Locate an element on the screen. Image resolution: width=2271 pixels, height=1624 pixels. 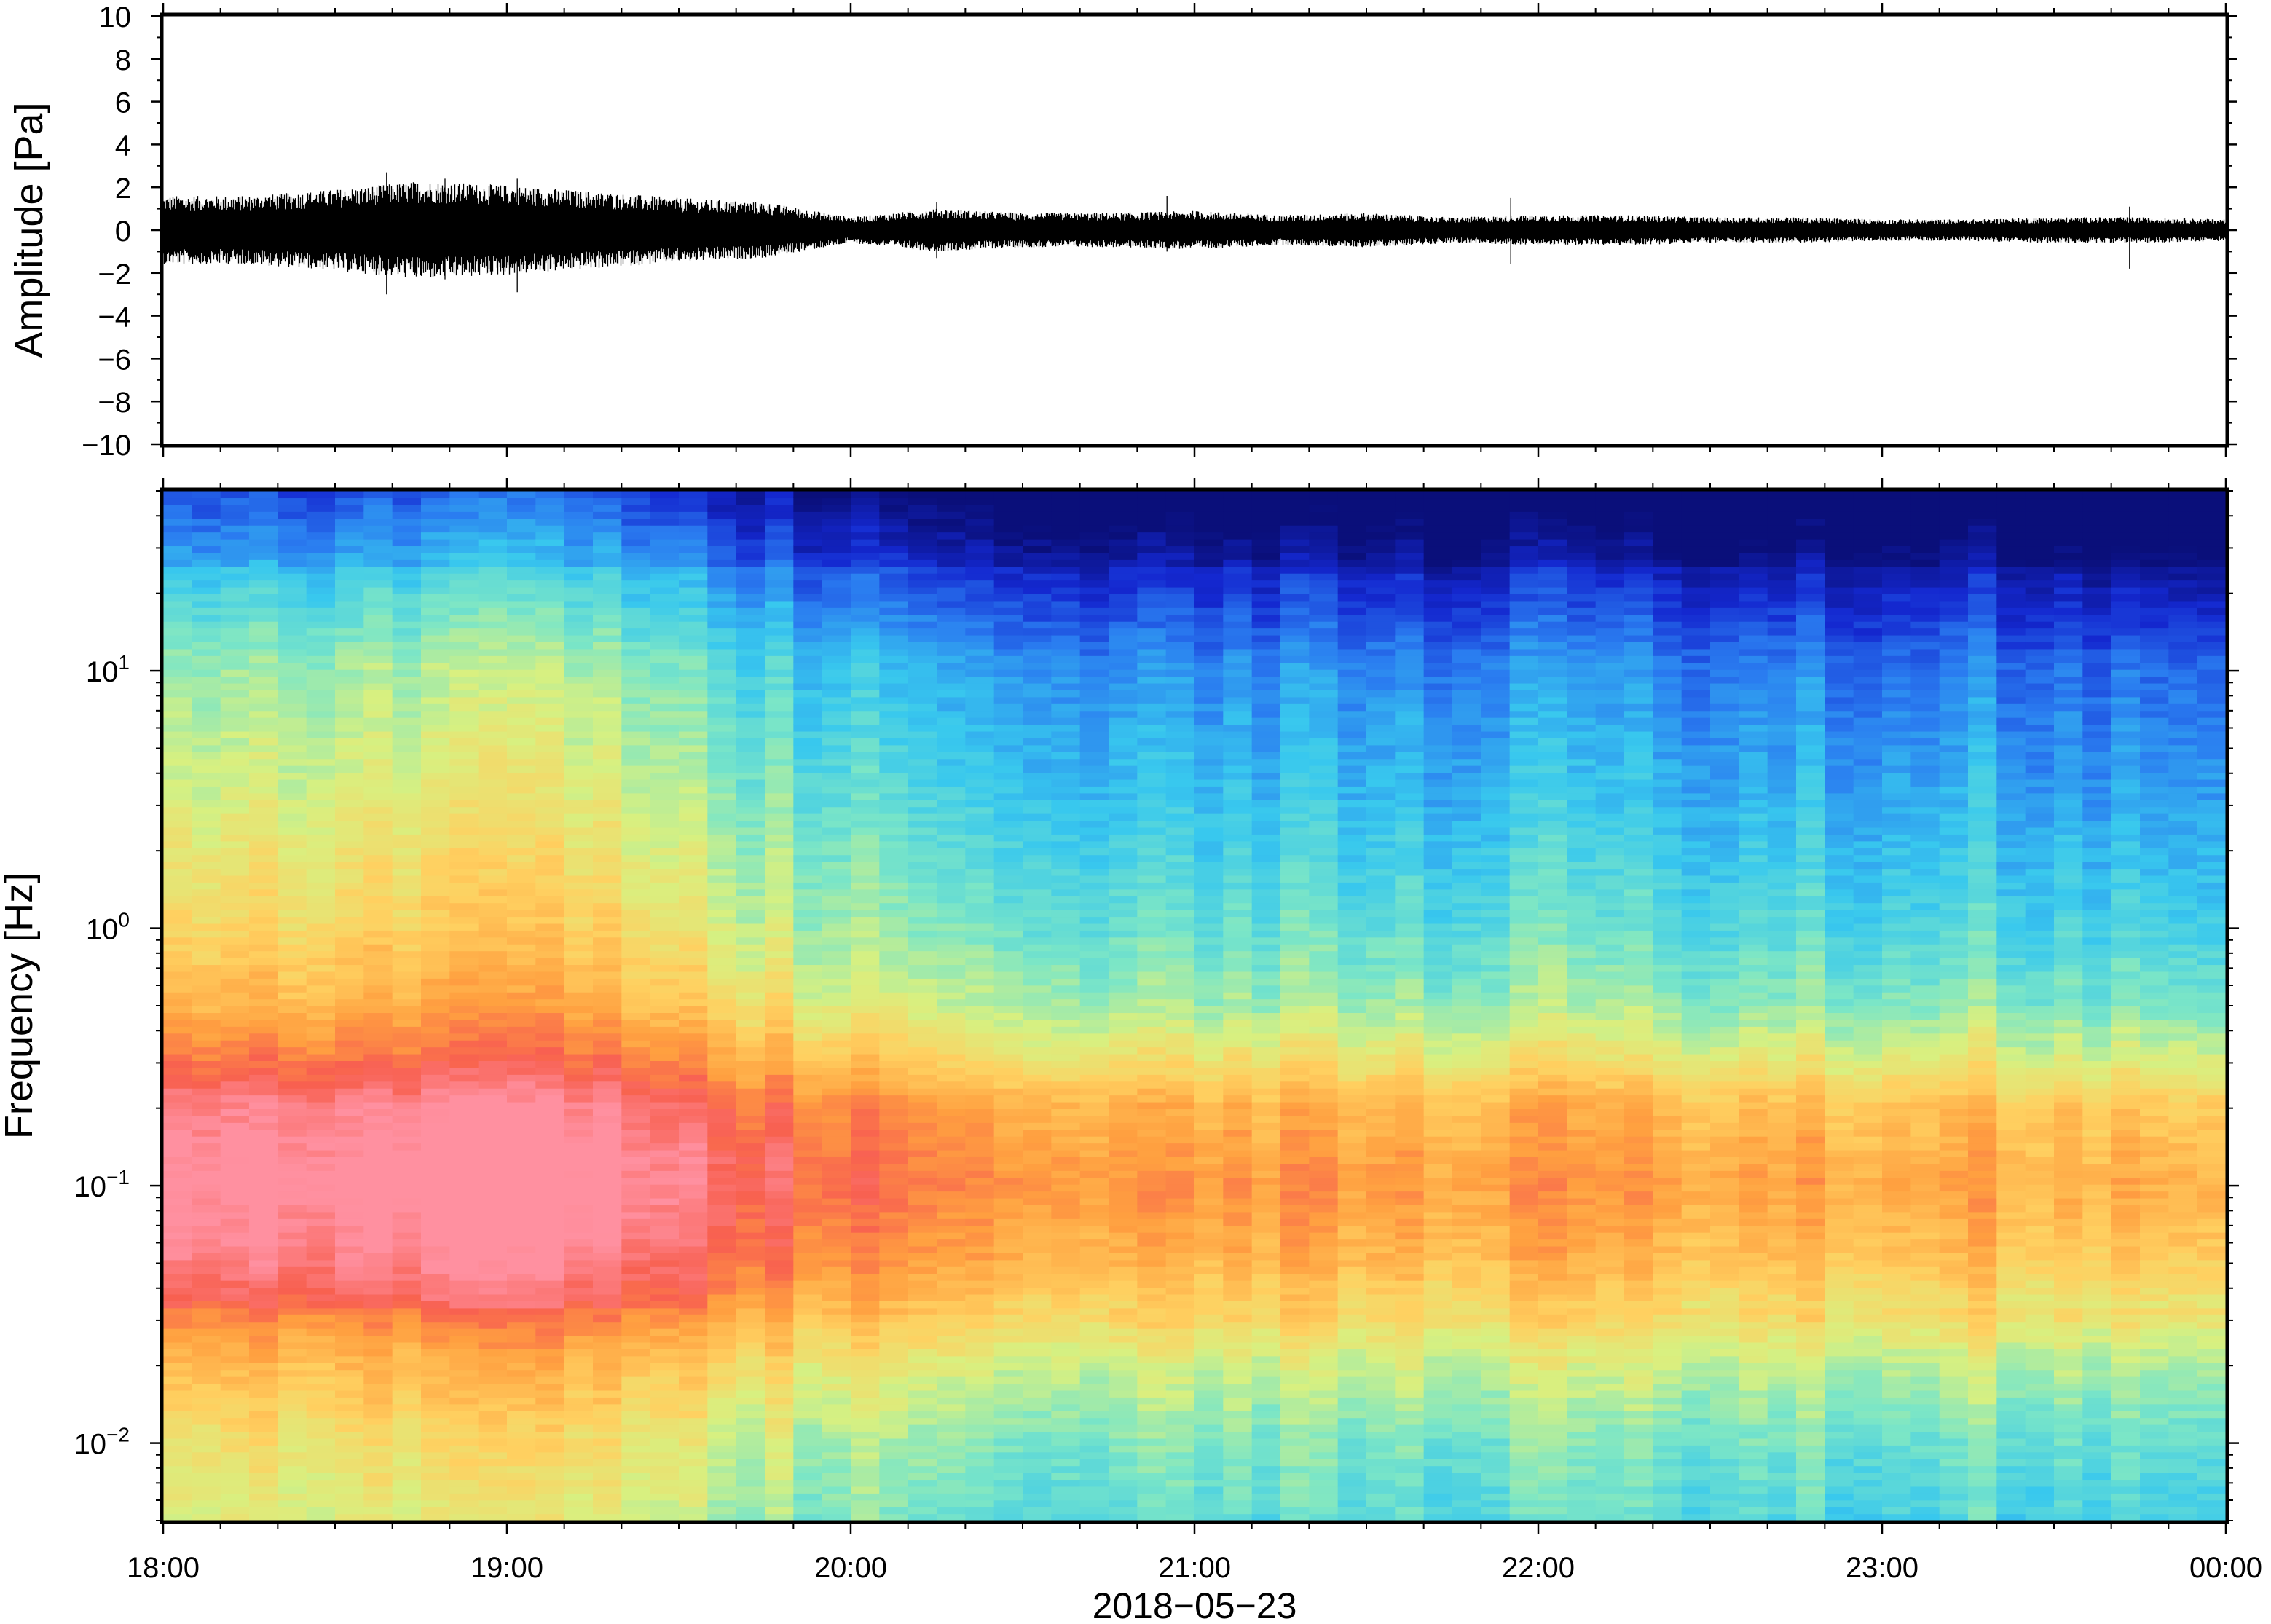
time-tick-label: 23:00 is located at coordinates (1882, 1568).